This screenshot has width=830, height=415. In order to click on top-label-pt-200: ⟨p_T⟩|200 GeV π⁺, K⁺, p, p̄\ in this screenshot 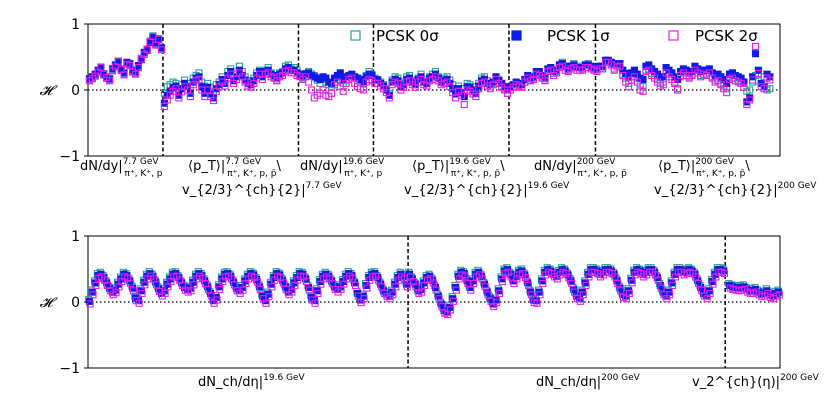, I will do `click(704, 168)`.